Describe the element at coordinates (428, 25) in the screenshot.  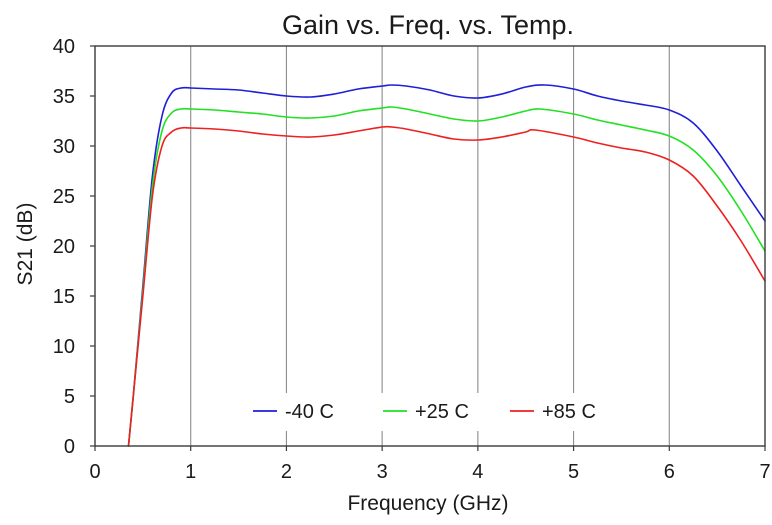
I see `chart-title: Gain vs. Freq. vs. Temp.` at that location.